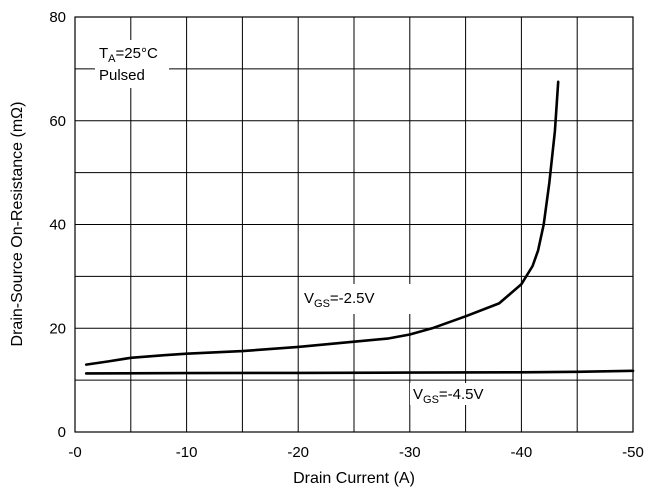 The height and width of the screenshot is (500, 648). I want to click on ta-sub: A, so click(112, 59).